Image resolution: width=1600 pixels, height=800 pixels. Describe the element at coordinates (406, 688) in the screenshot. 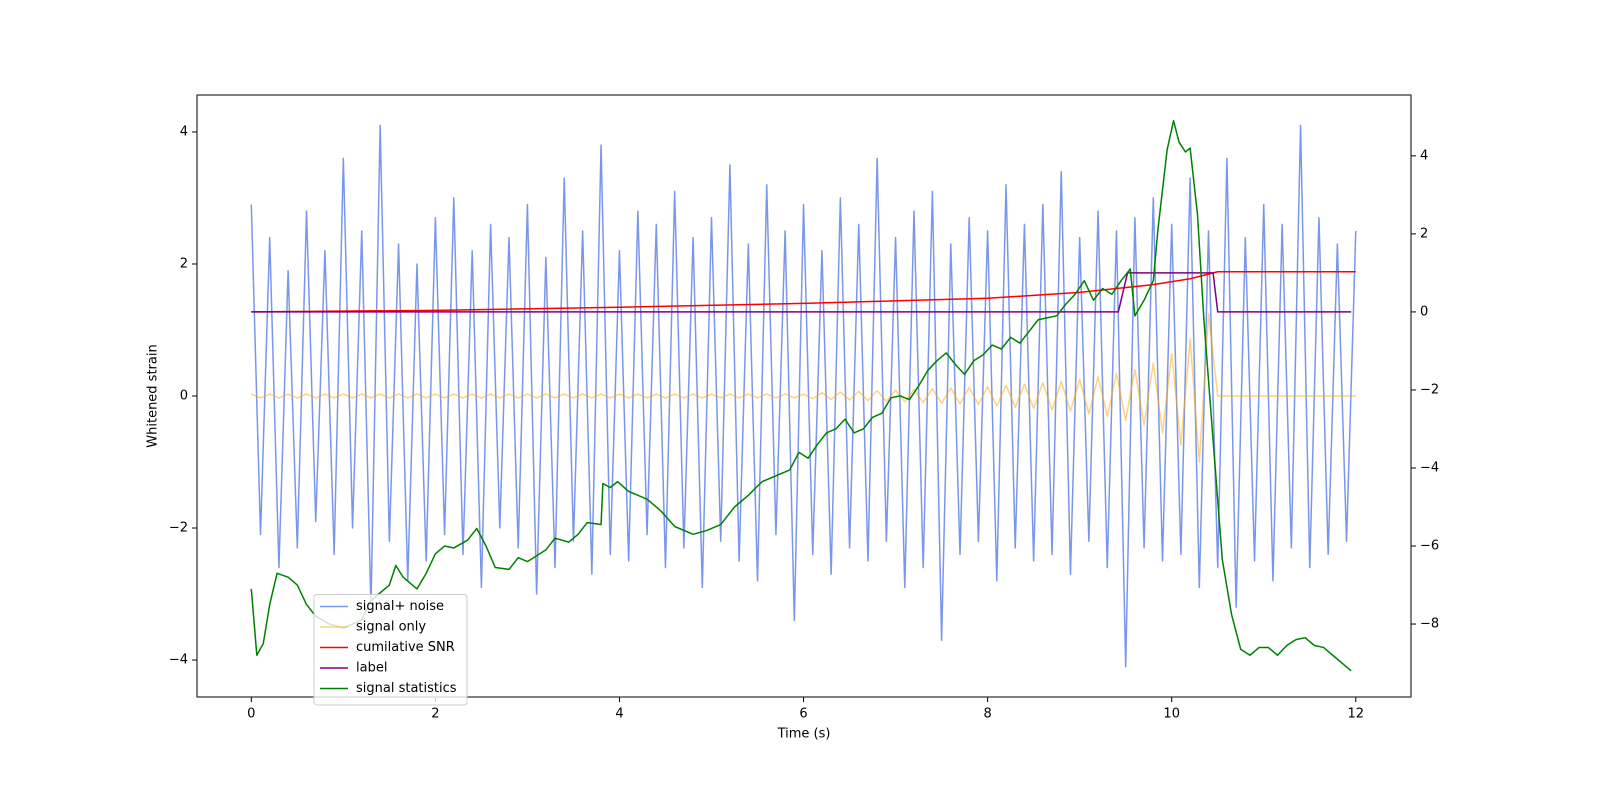

I see `legend-label: signal statistics` at that location.